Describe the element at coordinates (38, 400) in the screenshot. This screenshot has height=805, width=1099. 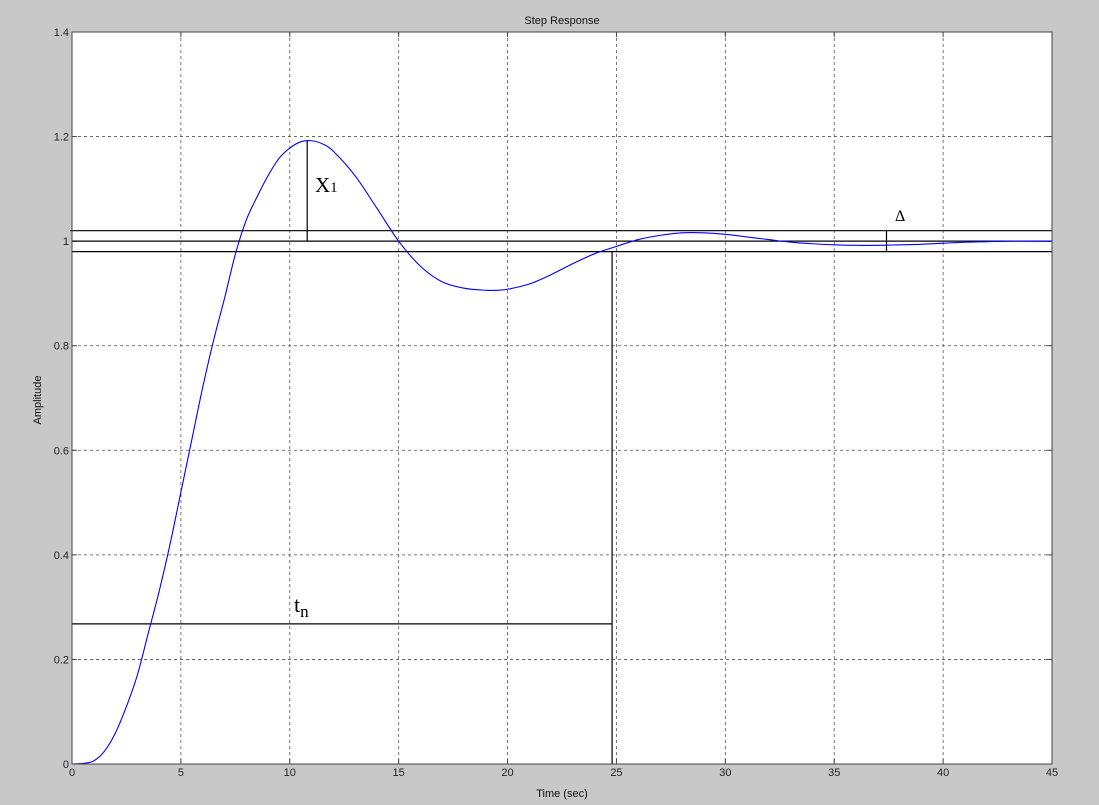
I see `y-axis-label: Amplitude` at that location.